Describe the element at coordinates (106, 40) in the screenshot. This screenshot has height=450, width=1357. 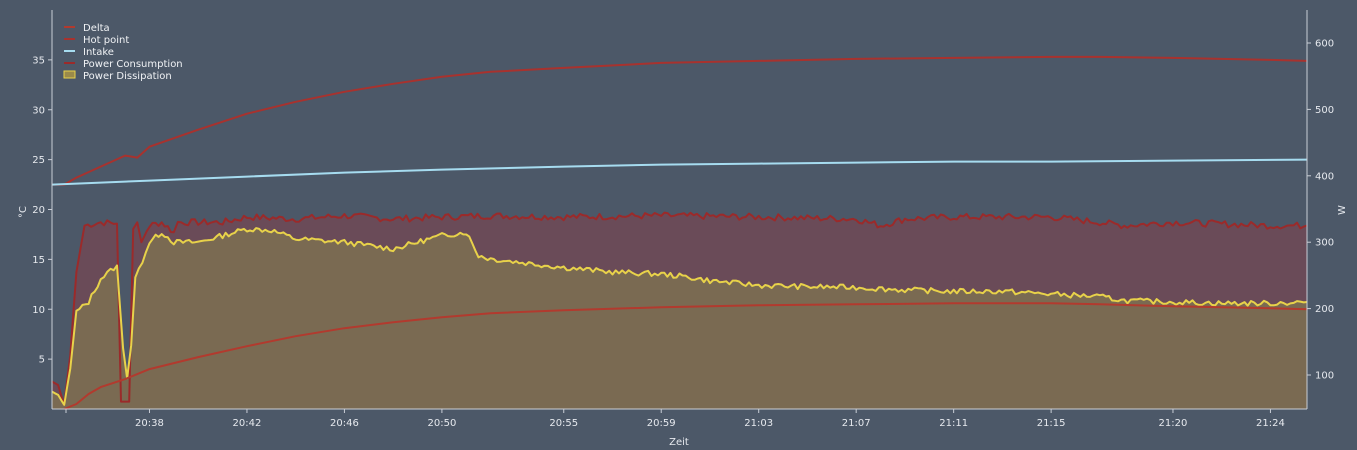
I see `legend-label: Hot point` at that location.